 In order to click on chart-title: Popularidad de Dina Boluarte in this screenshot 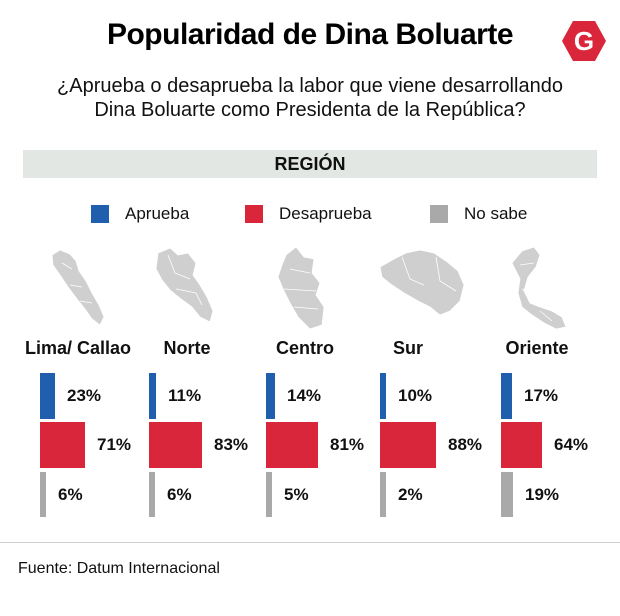, I will do `click(310, 34)`.